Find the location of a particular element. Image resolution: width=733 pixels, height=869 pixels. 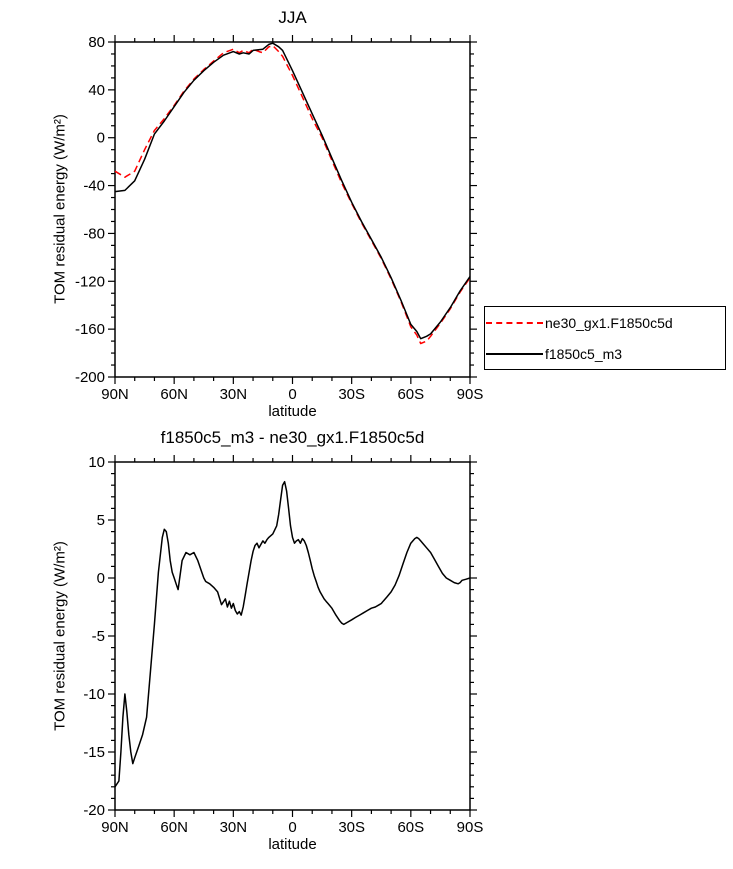

top-chart-y-axis-label: TOM residual energy (W/m²) is located at coordinates (60, 209).